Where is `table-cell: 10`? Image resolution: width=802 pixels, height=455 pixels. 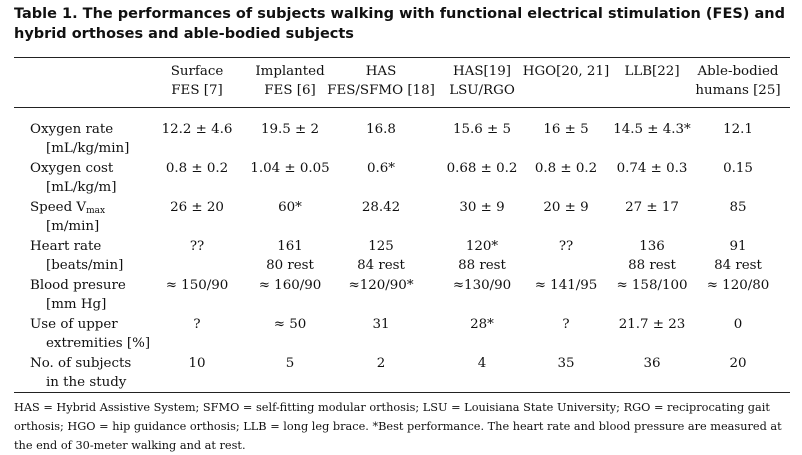 table-cell: 10 is located at coordinates (197, 363).